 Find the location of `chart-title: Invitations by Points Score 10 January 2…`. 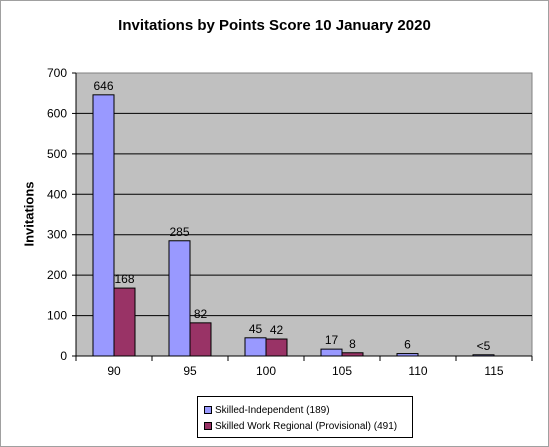

chart-title: Invitations by Points Score 10 January 2… is located at coordinates (274, 25).